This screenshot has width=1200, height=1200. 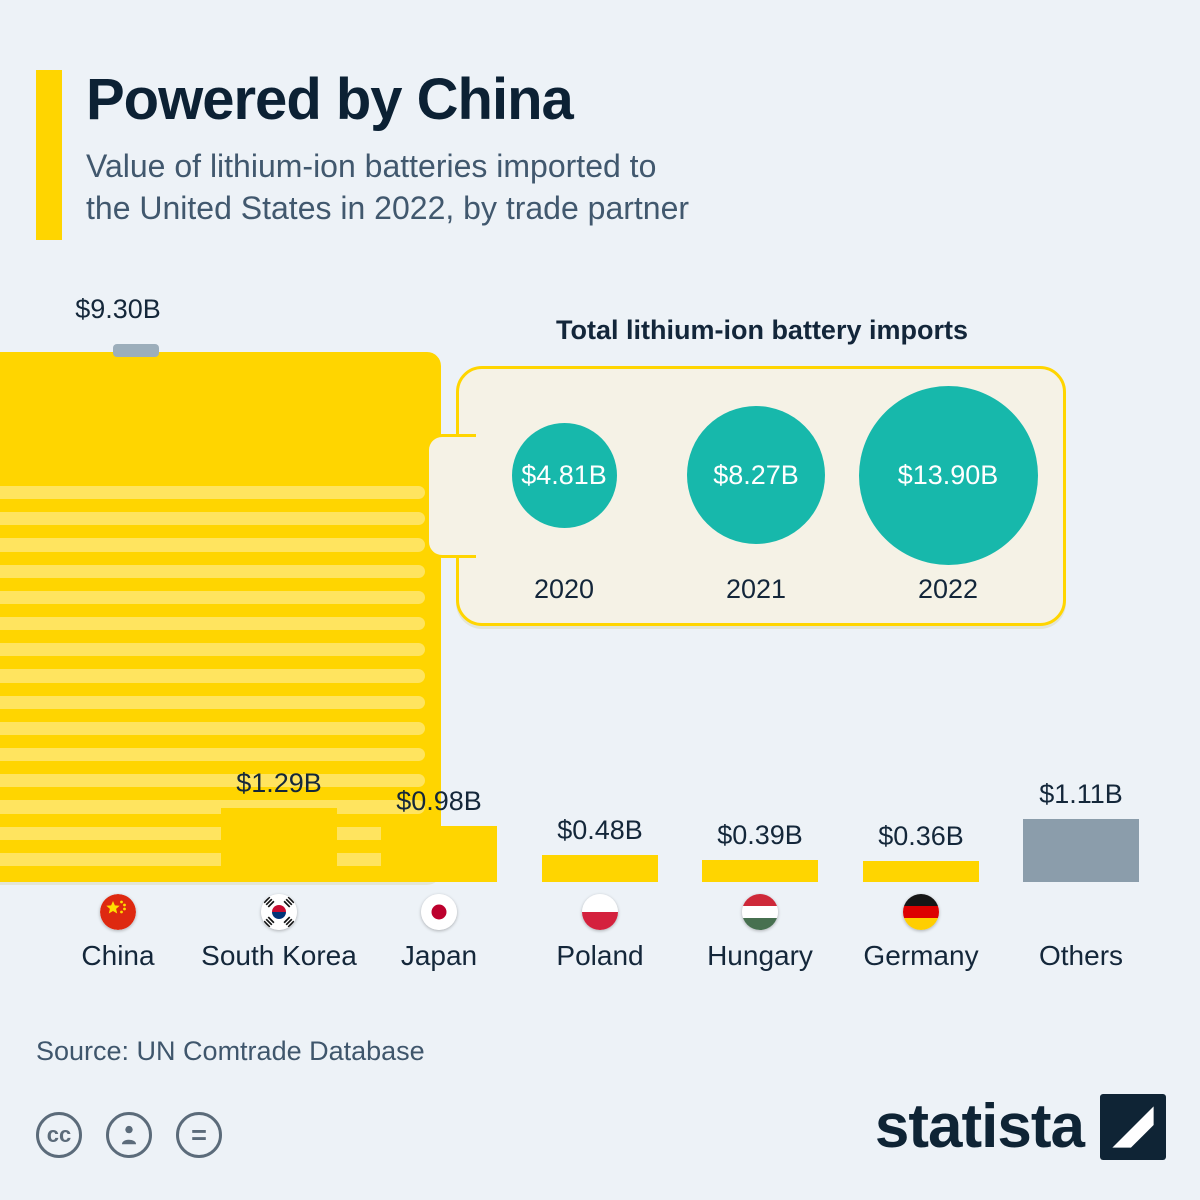 I want to click on bubble-slot: $13.90B, so click(x=948, y=475).